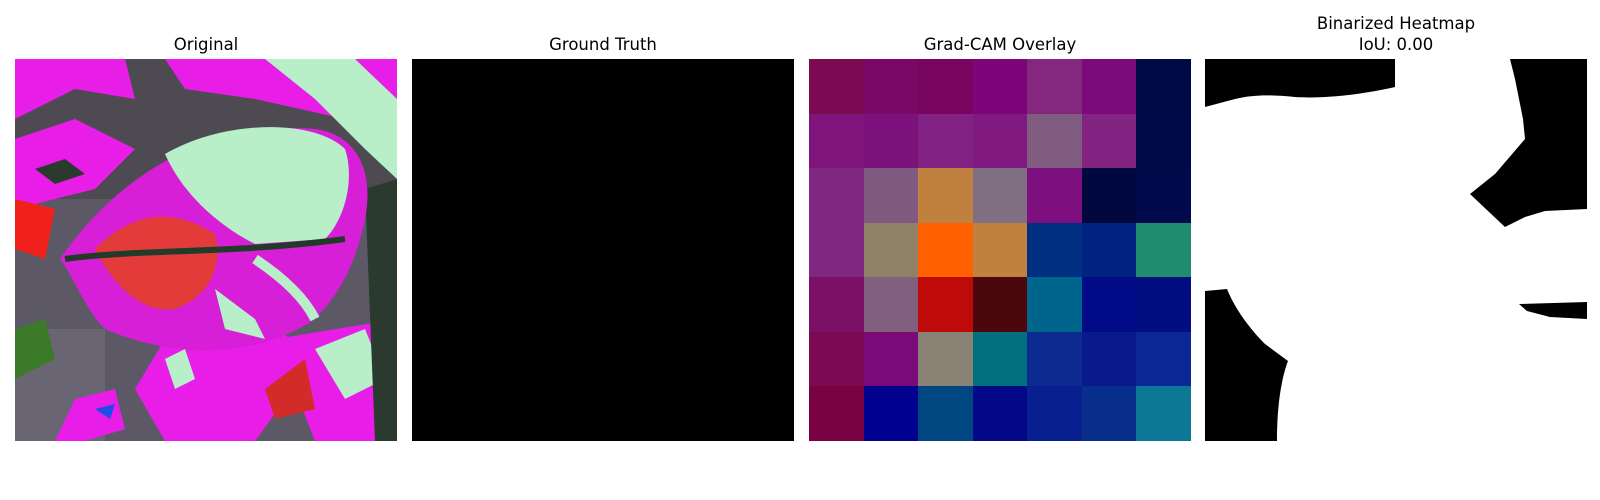 This screenshot has width=1600, height=500. What do you see at coordinates (206, 44) in the screenshot?
I see `original-title: Original` at bounding box center [206, 44].